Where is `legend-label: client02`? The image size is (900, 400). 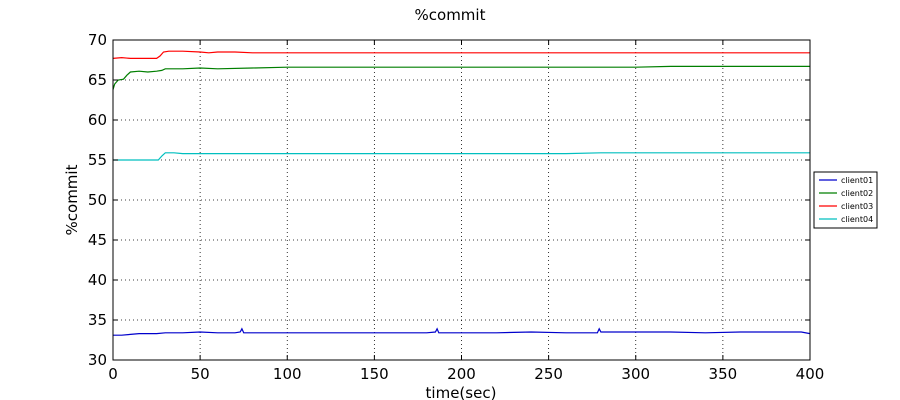
legend-label: client02 is located at coordinates (857, 193).